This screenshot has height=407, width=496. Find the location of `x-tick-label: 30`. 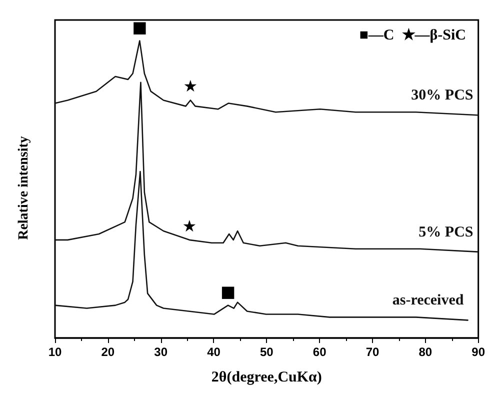

x-tick-label: 30 is located at coordinates (161, 352).